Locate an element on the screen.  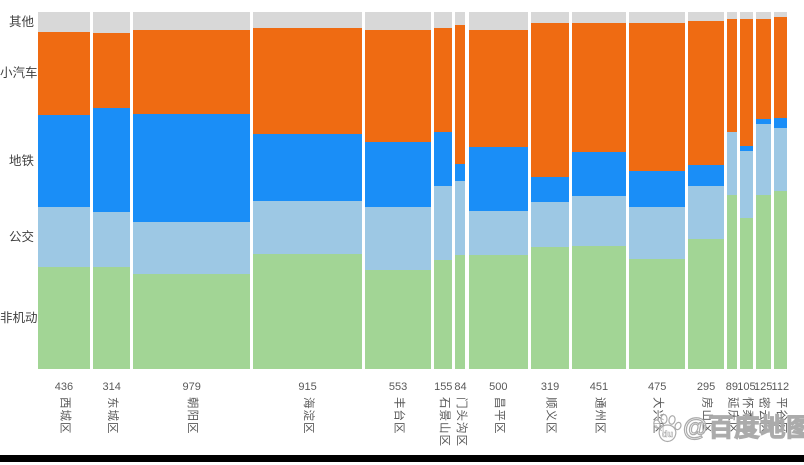
mosaic-column-顺义区 is located at coordinates (550, 190).